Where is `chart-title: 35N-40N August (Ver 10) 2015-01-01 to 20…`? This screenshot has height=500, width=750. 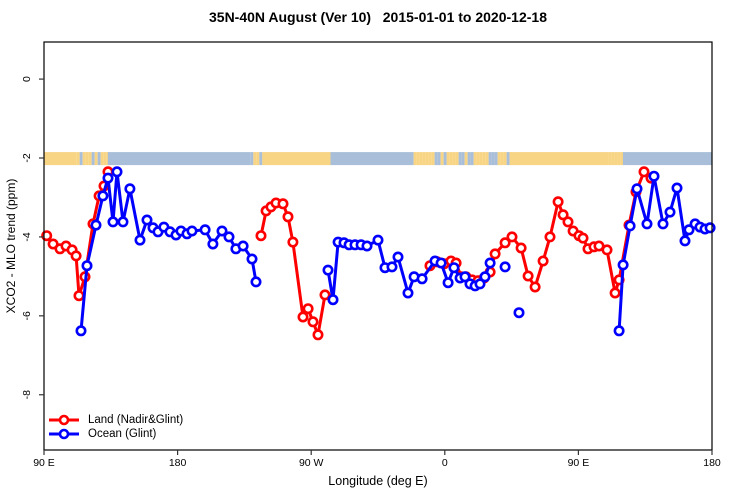 chart-title: 35N-40N August (Ver 10) 2015-01-01 to 20… is located at coordinates (378, 17).